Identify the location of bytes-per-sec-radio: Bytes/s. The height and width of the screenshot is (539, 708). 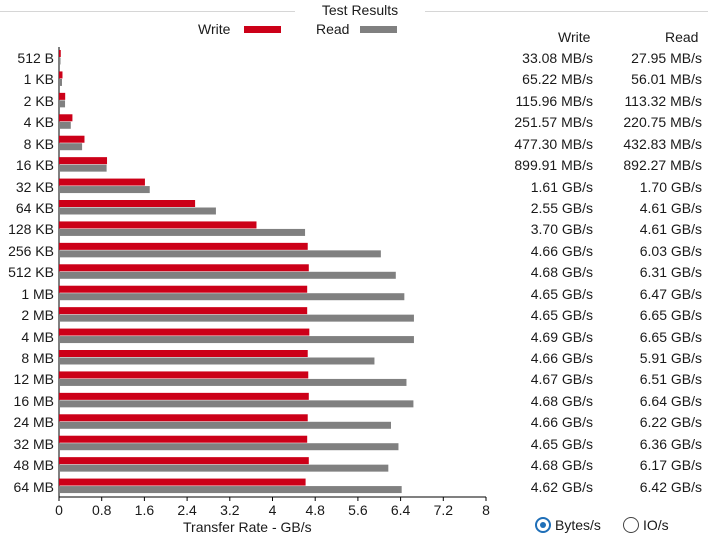
(568, 525).